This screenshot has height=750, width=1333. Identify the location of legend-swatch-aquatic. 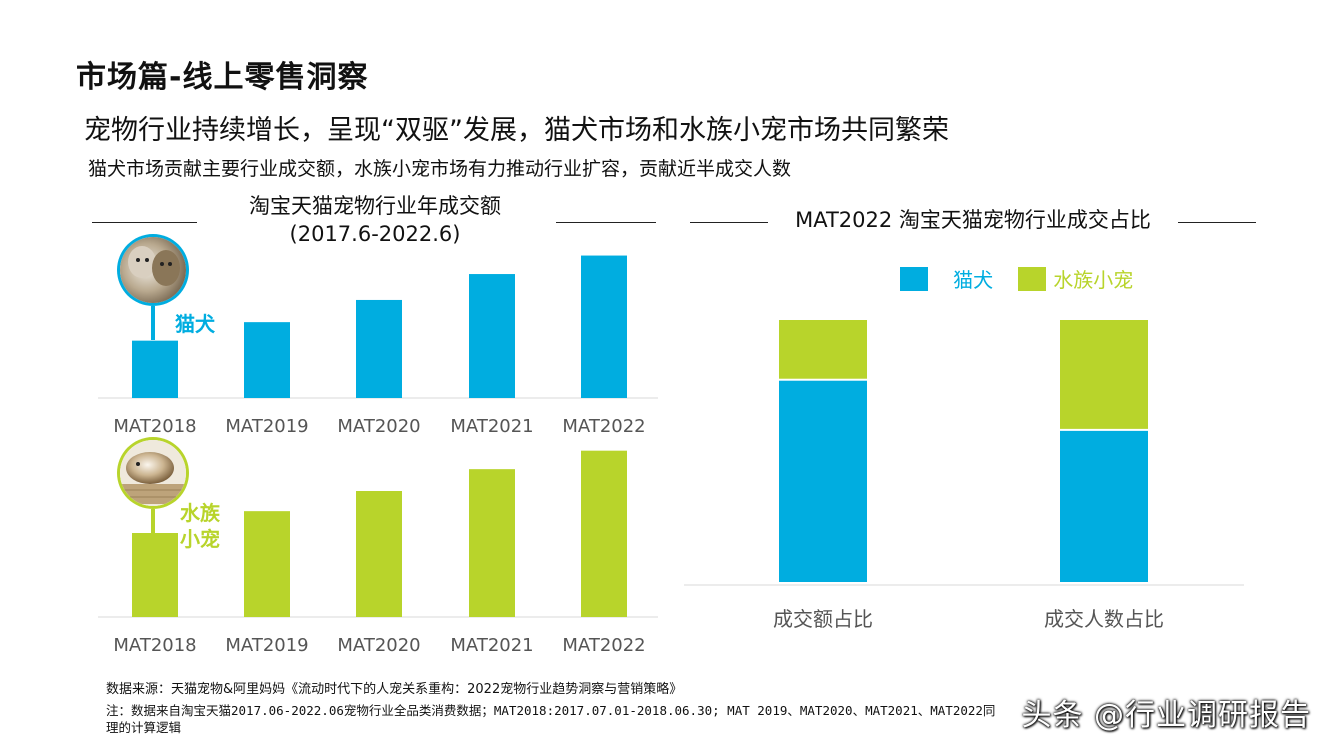
(1032, 278).